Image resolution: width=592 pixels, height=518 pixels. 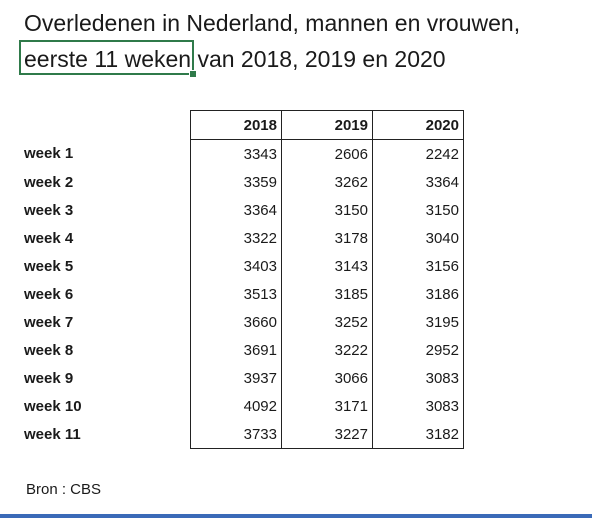 I want to click on table-row: week 3 3364 3150 3150, so click(x=242, y=210).